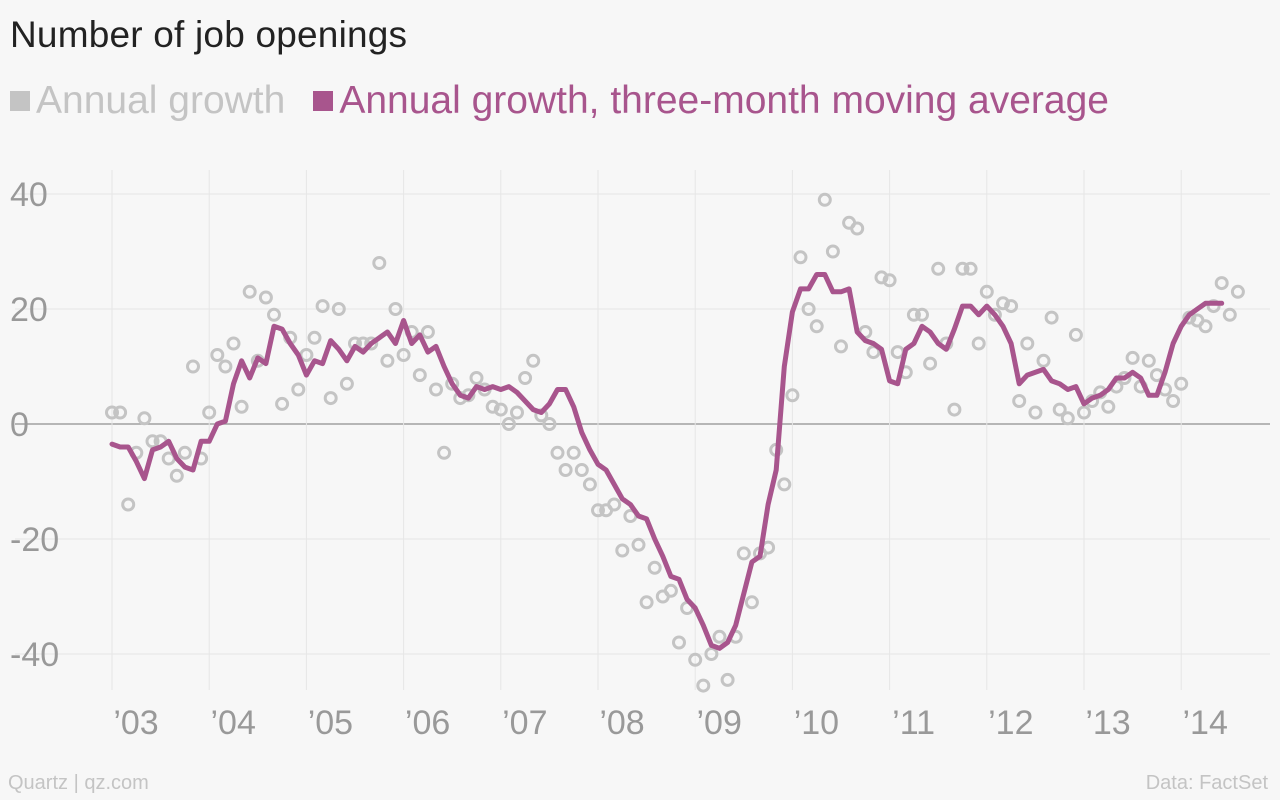 This screenshot has height=800, width=1280. What do you see at coordinates (816, 723) in the screenshot?
I see `x-tick-label: ’10` at bounding box center [816, 723].